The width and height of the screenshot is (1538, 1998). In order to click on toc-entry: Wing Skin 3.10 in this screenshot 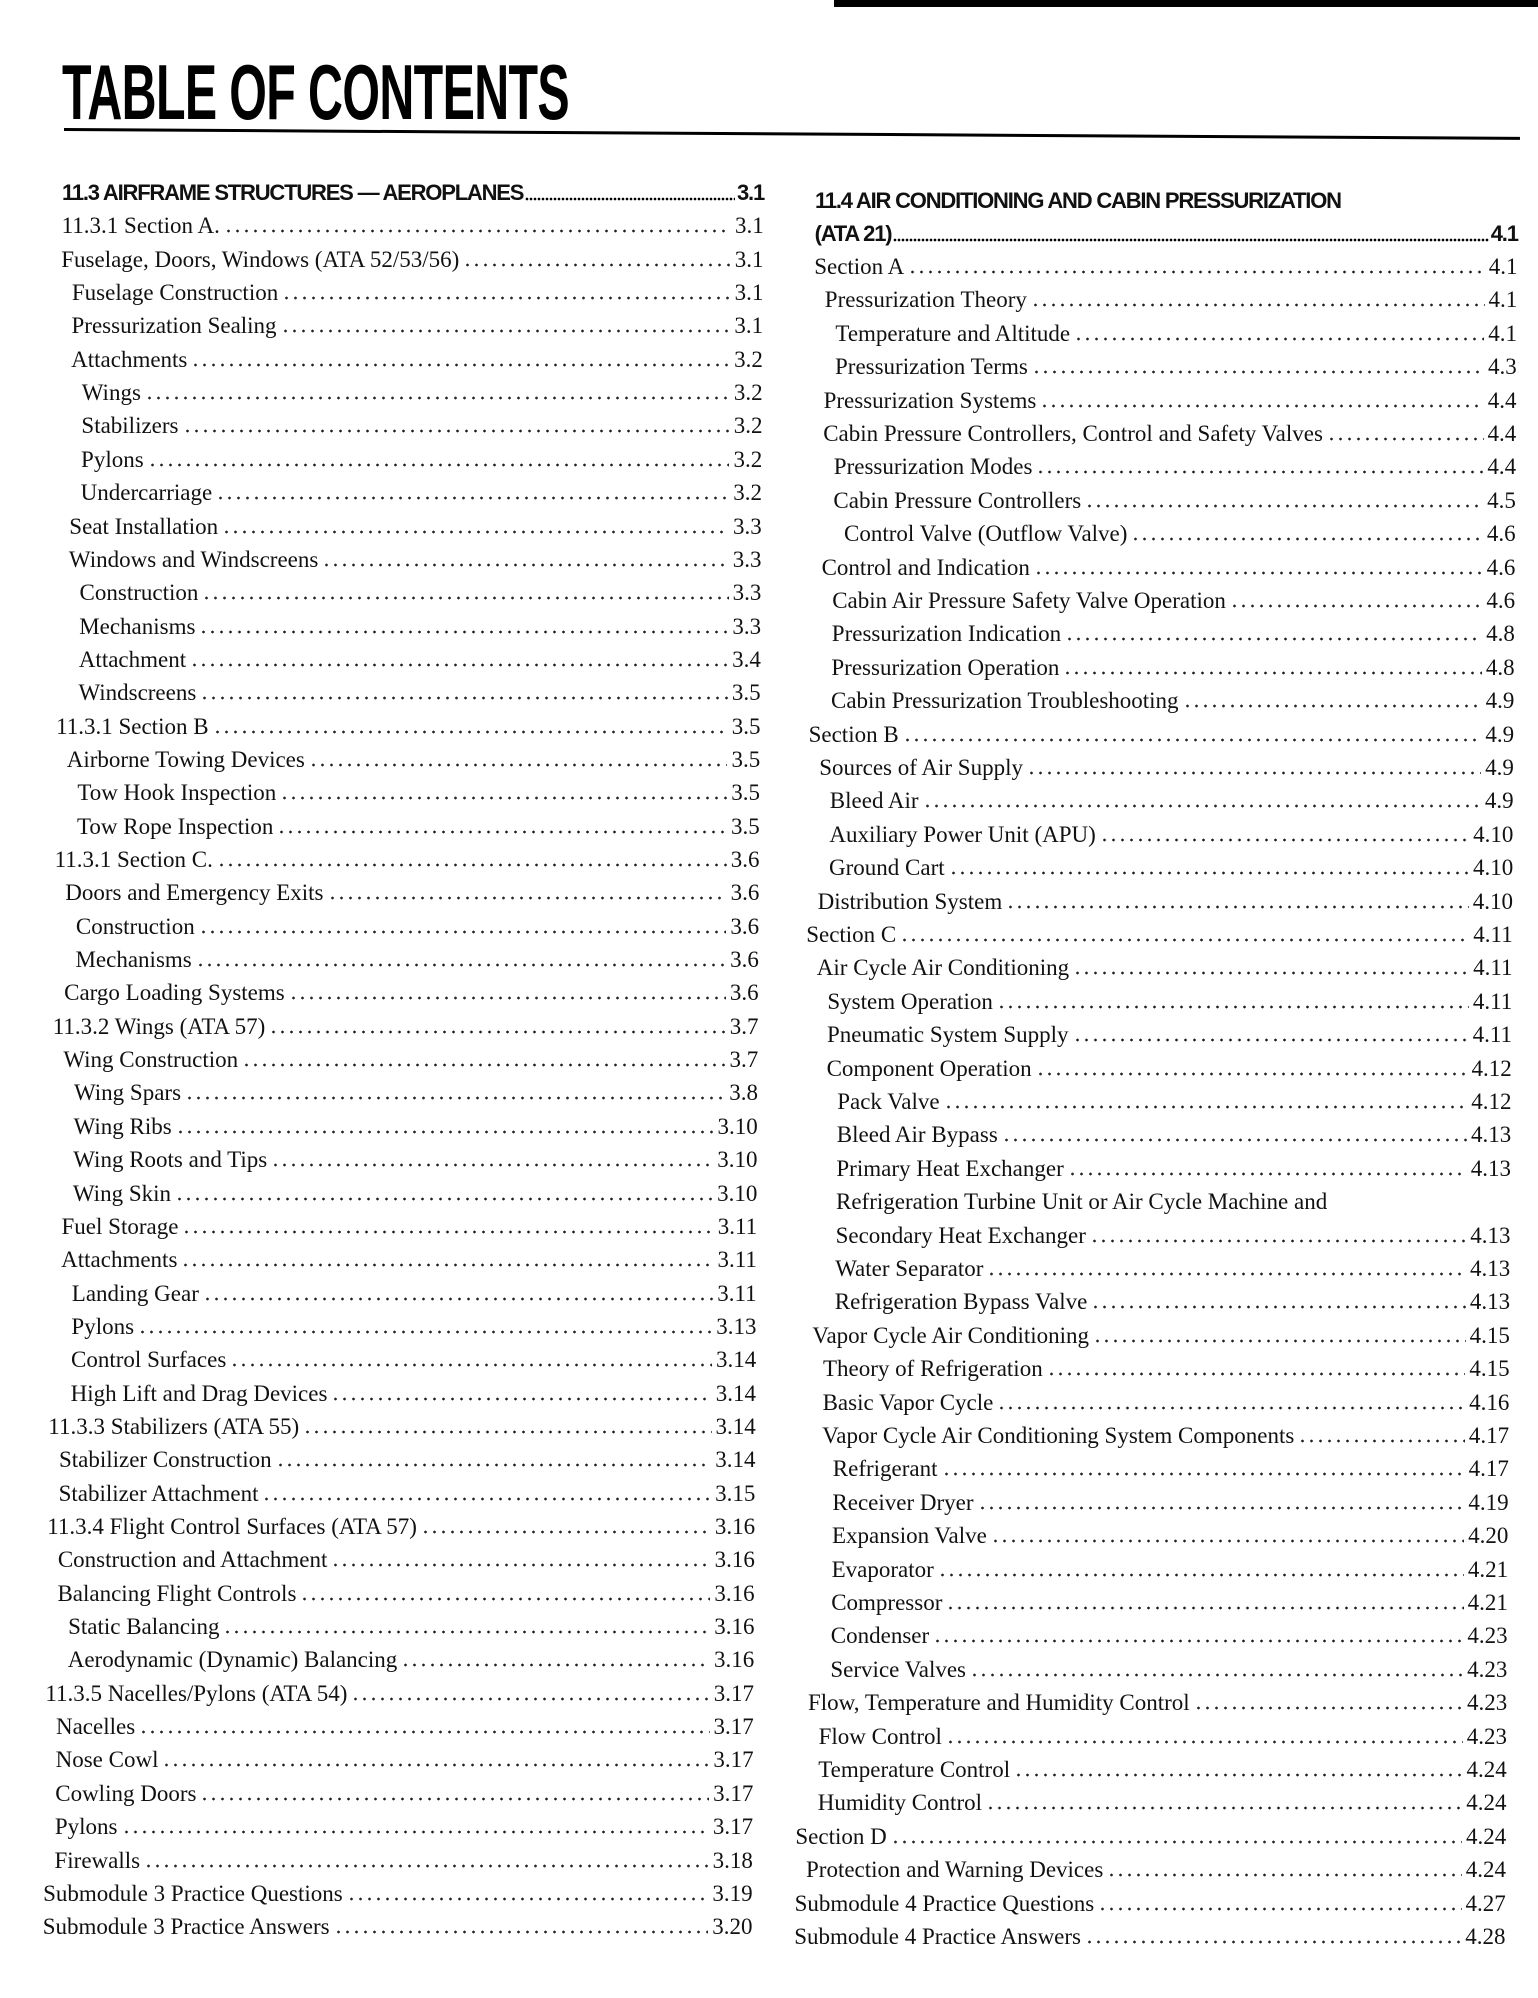, I will do `click(415, 1194)`.